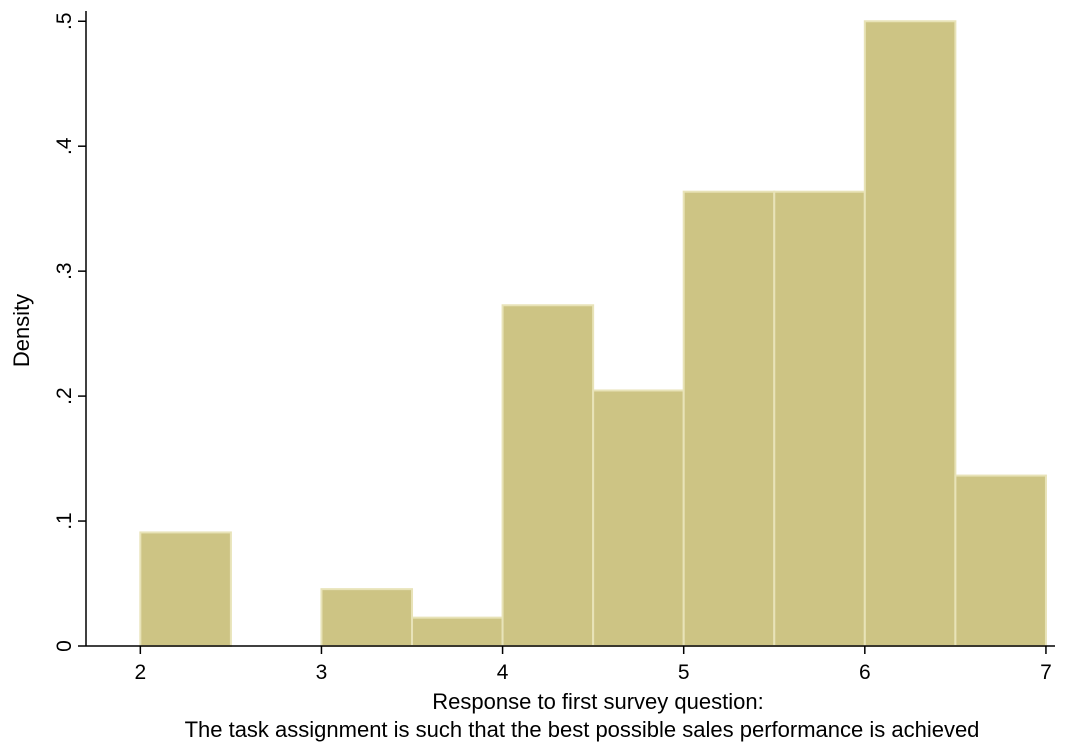  Describe the element at coordinates (593, 665) in the screenshot. I see `x-ticks-group: 2 3 4 5 6 7` at that location.